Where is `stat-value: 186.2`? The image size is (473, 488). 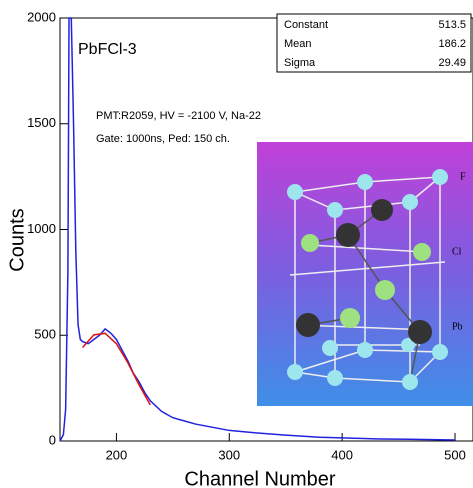
stat-value: 186.2 is located at coordinates (452, 44).